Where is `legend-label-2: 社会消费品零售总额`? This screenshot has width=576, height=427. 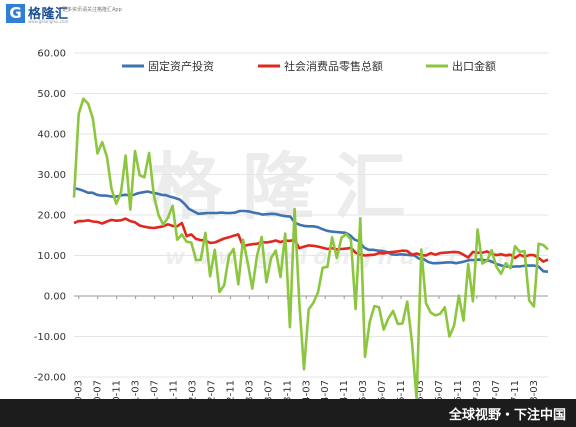
legend-label-2: 社会消费品零售总额 is located at coordinates (333, 66).